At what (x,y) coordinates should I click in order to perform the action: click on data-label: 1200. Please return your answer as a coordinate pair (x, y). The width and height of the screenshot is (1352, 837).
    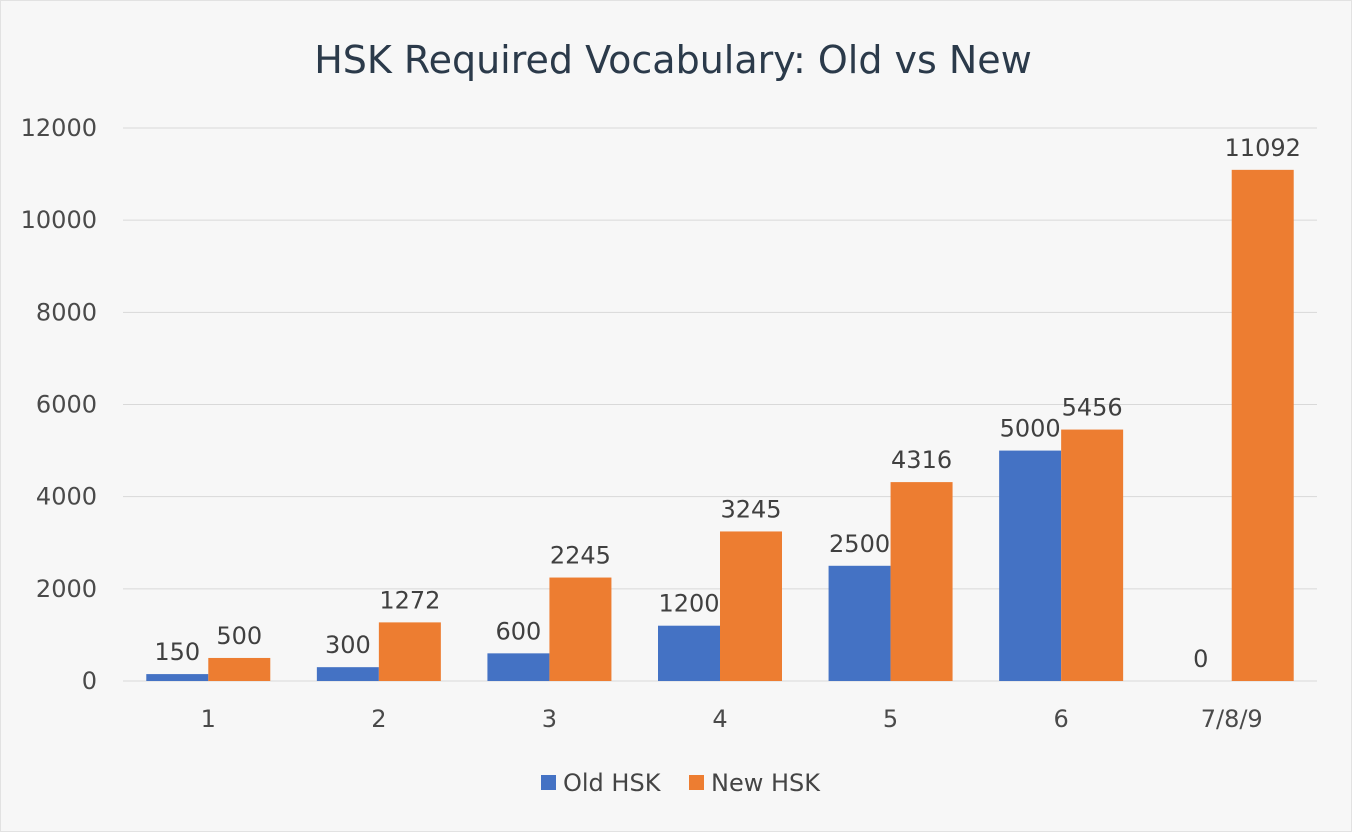
    Looking at the image, I should click on (688, 604).